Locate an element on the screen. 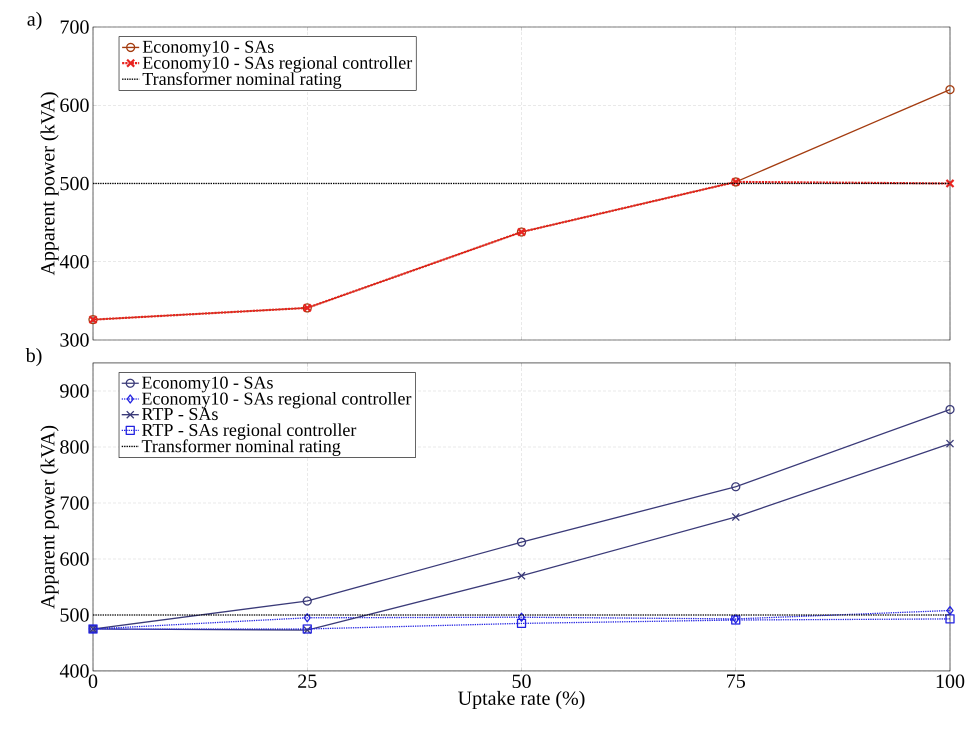 The image size is (968, 735). x-tick-label: 75 is located at coordinates (736, 681).